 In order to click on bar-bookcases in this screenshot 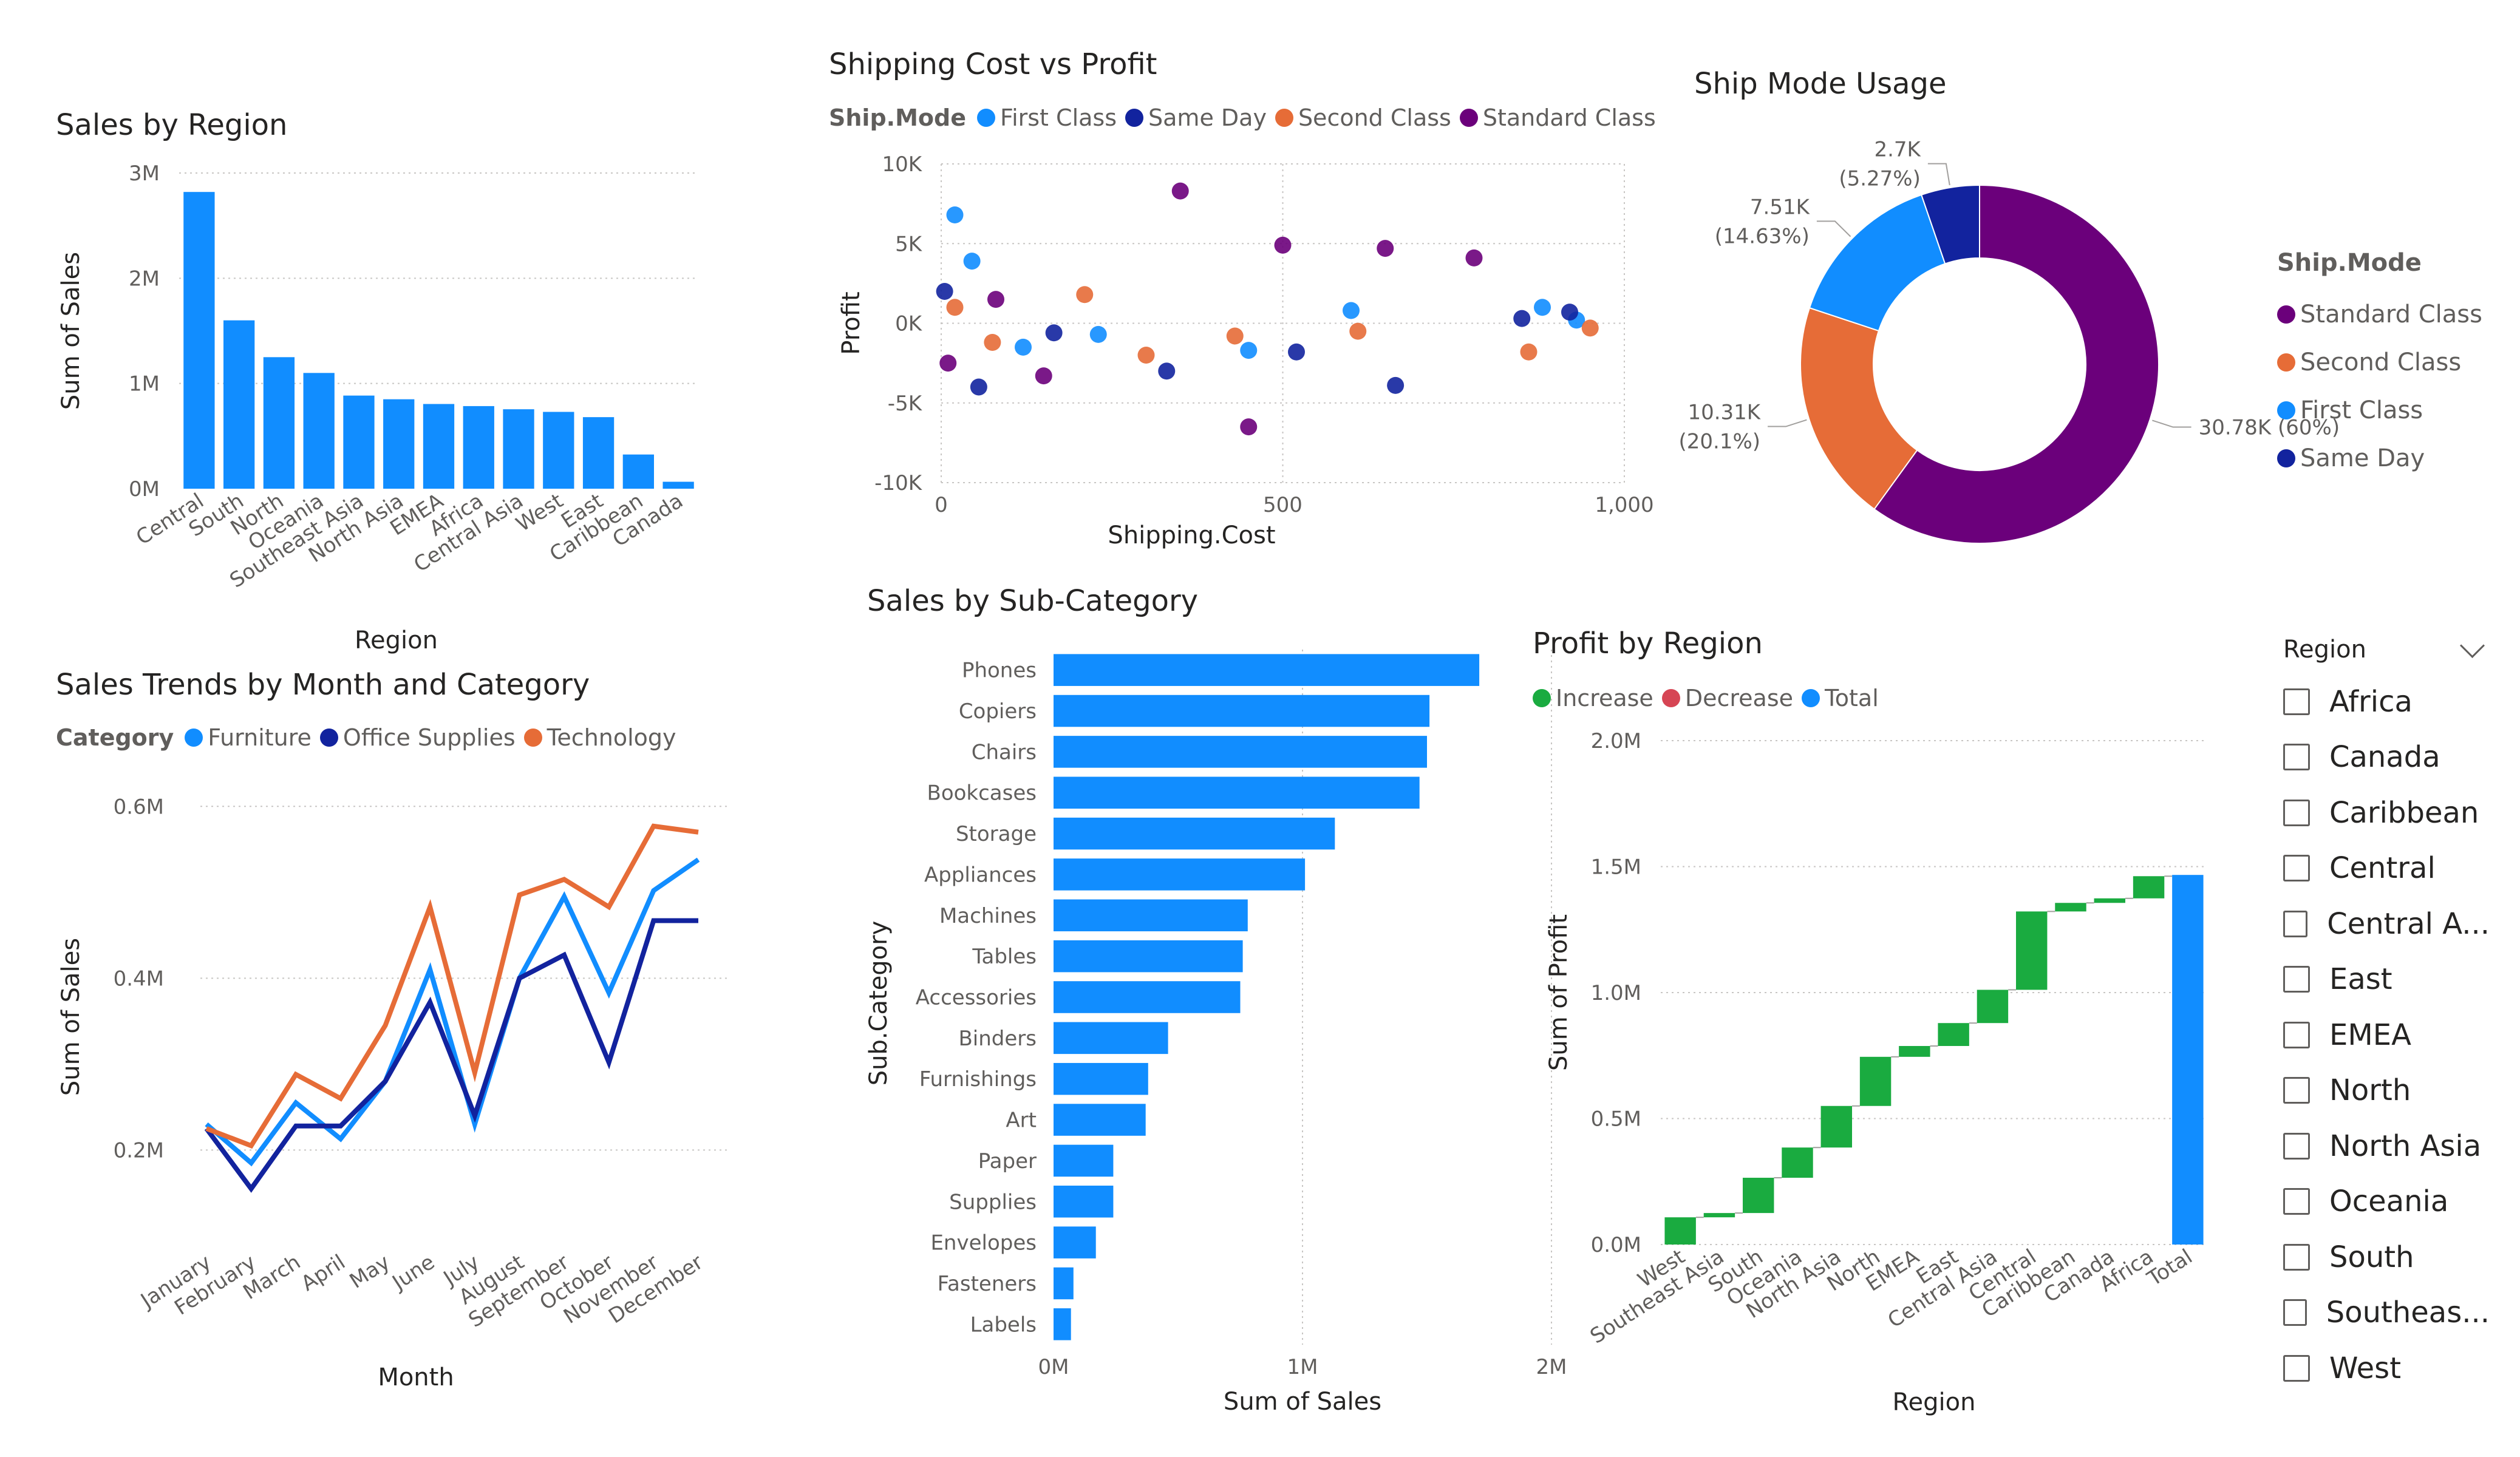, I will do `click(1237, 792)`.